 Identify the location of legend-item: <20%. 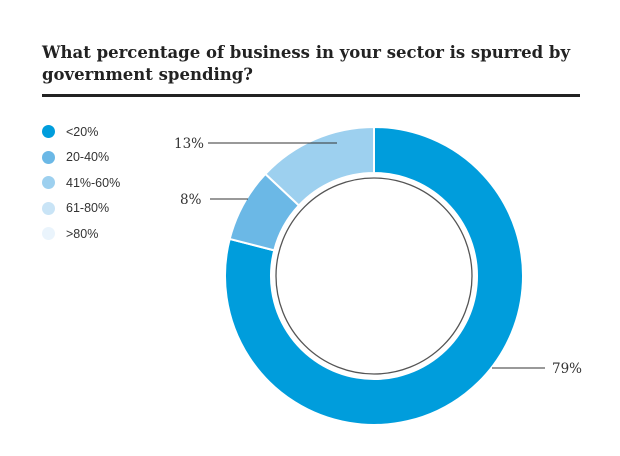
(81, 132).